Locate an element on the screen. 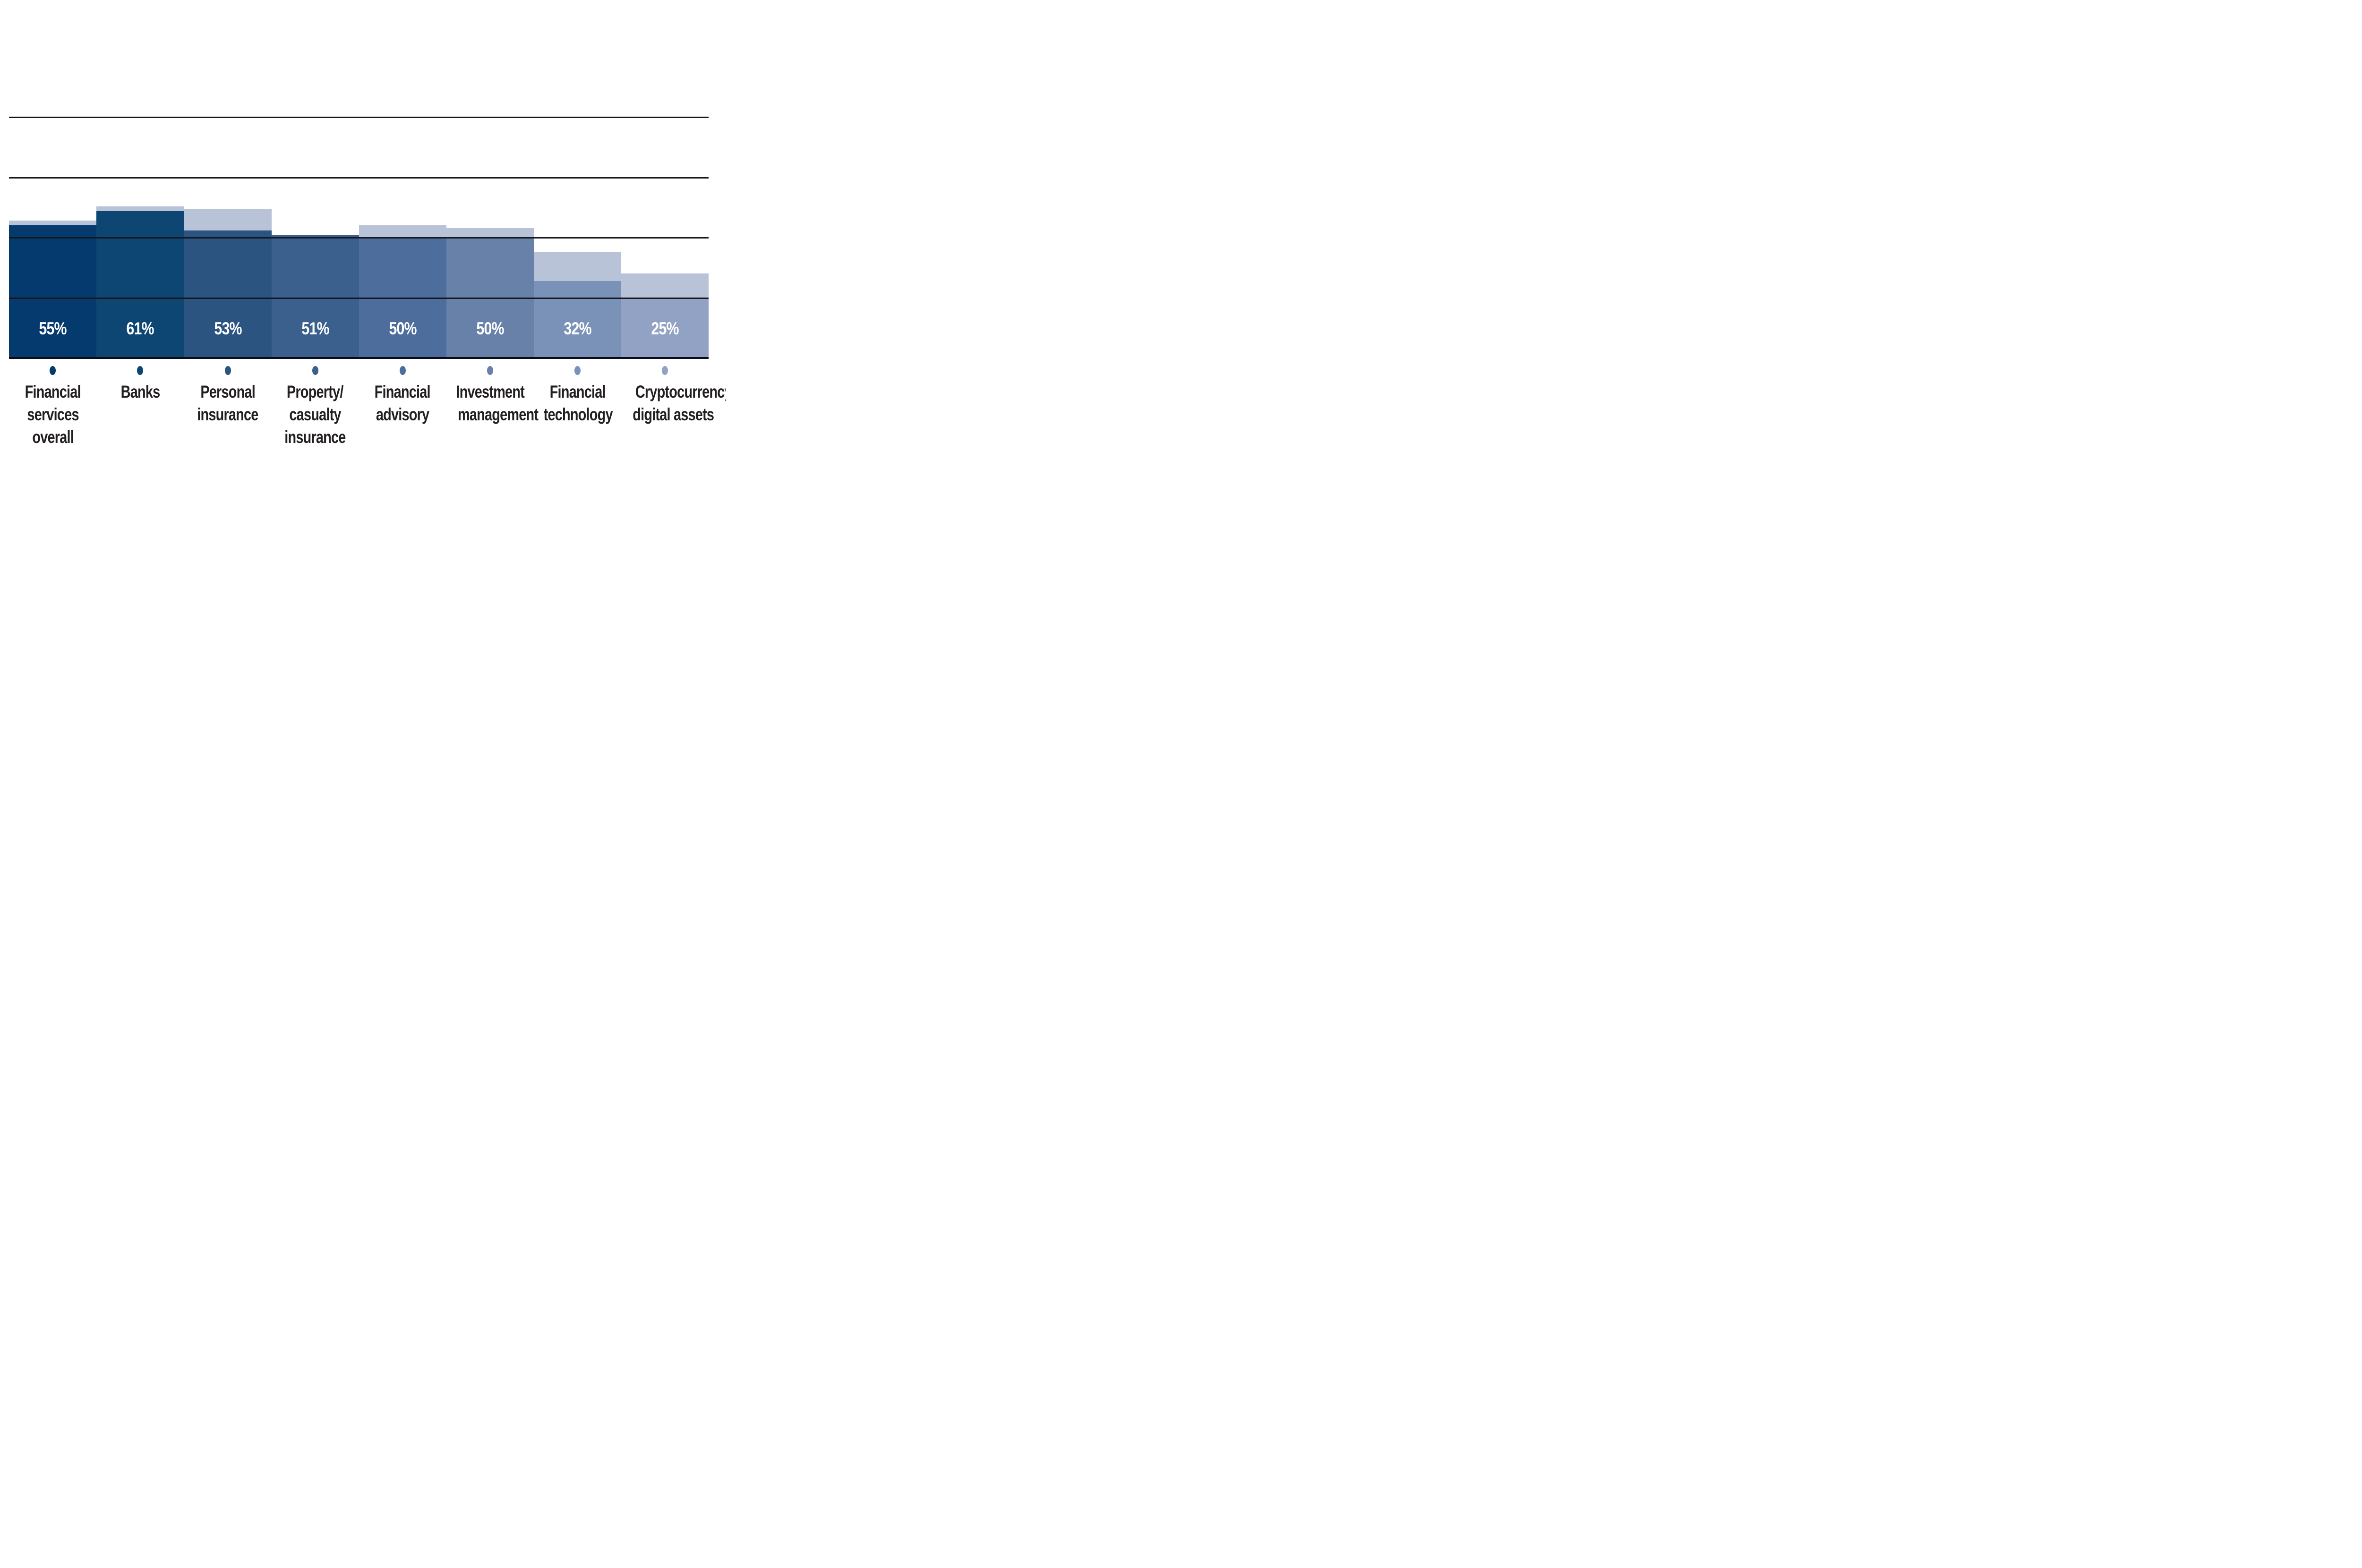 The image size is (2362, 1568). category-label: Banks is located at coordinates (140, 392).